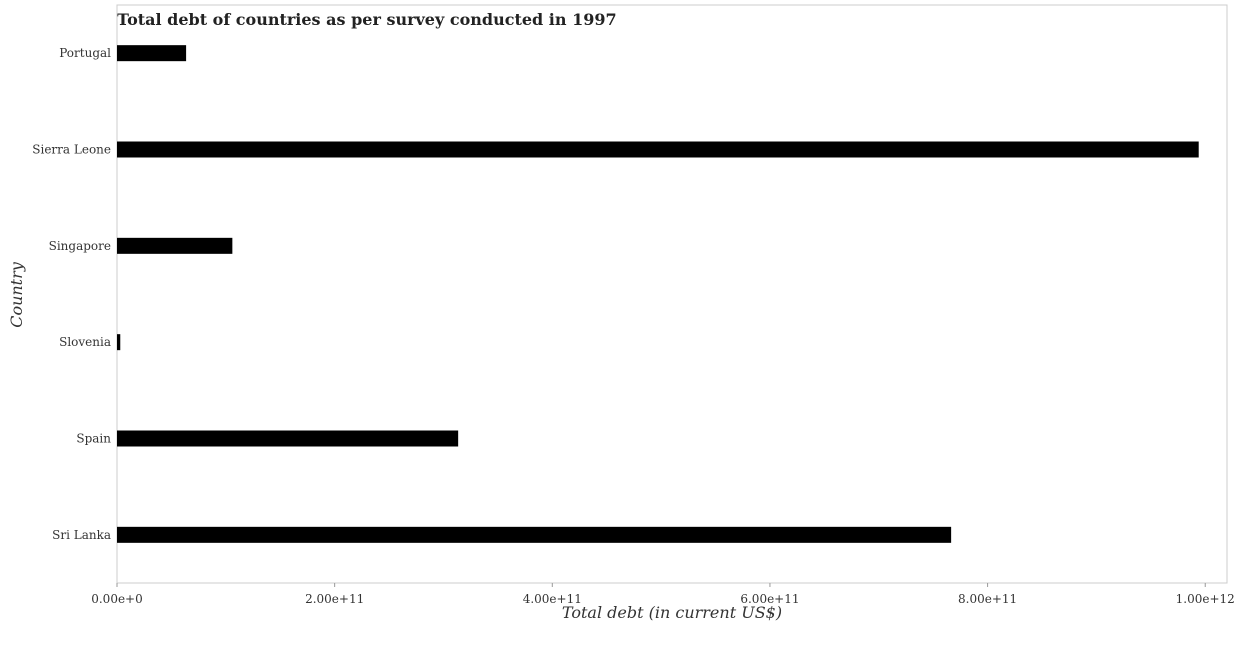 The image size is (1234, 650). I want to click on bar-slovenia, so click(119, 342).